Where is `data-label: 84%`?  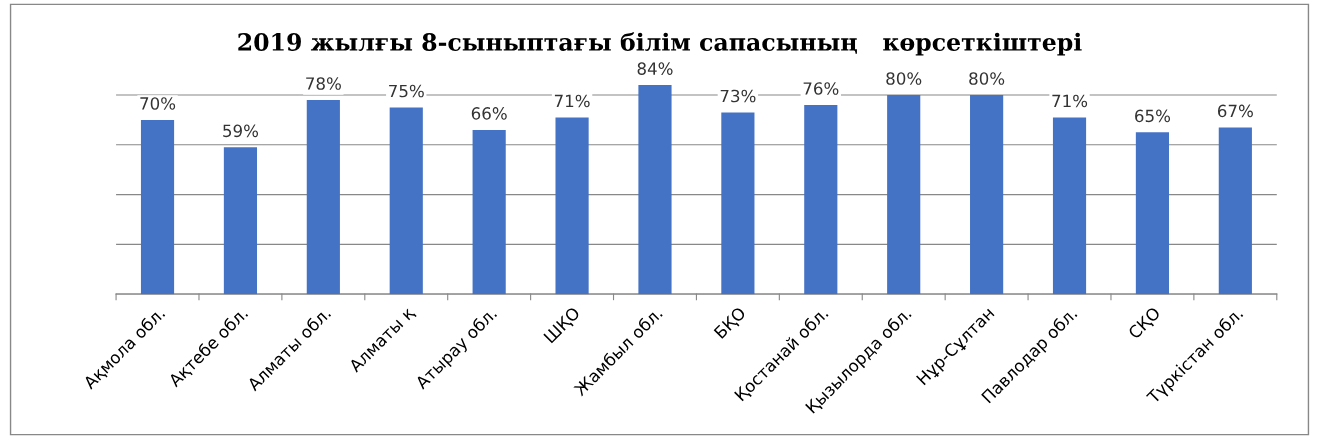
data-label: 84% is located at coordinates (655, 68).